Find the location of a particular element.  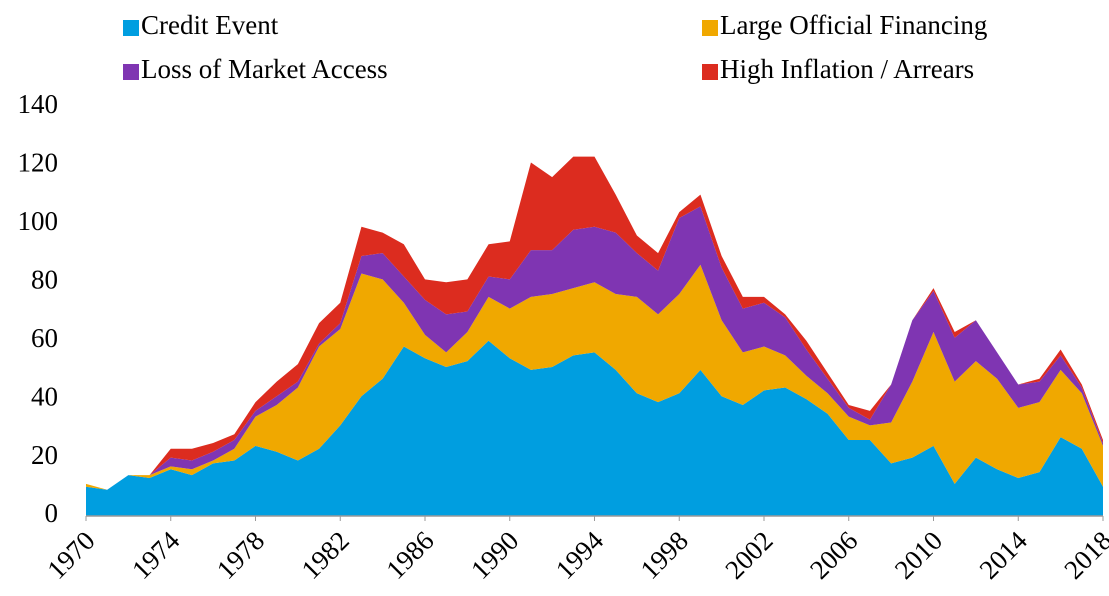

x-tick-label: 2018 is located at coordinates (1083, 554).